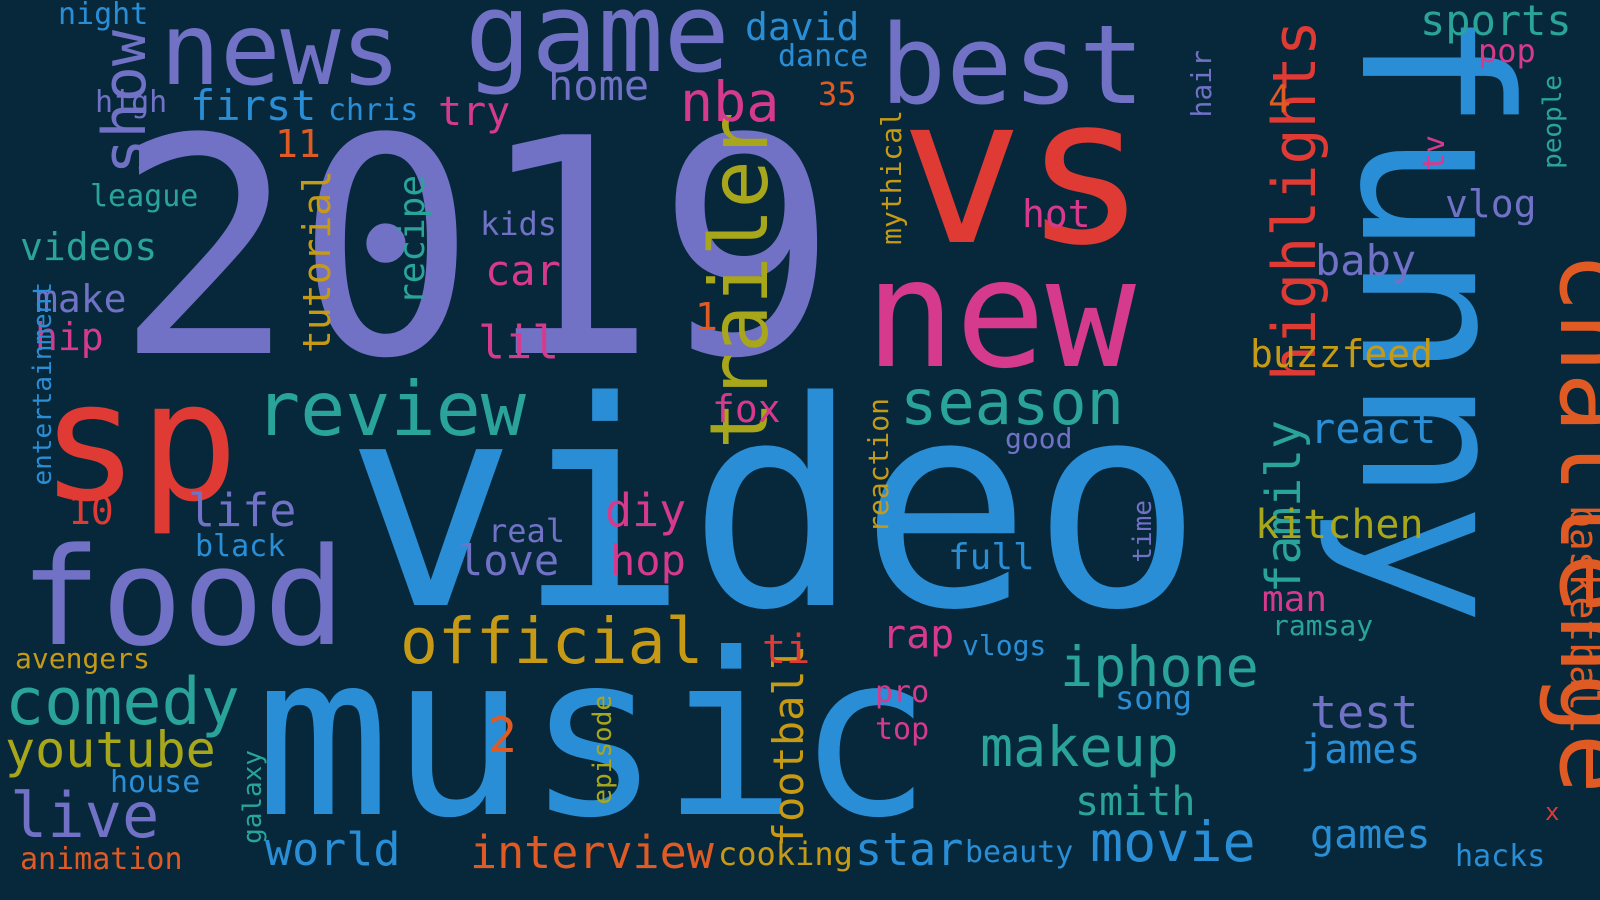 This screenshot has height=900, width=1600. What do you see at coordinates (509, 560) in the screenshot?
I see `word-love: love` at bounding box center [509, 560].